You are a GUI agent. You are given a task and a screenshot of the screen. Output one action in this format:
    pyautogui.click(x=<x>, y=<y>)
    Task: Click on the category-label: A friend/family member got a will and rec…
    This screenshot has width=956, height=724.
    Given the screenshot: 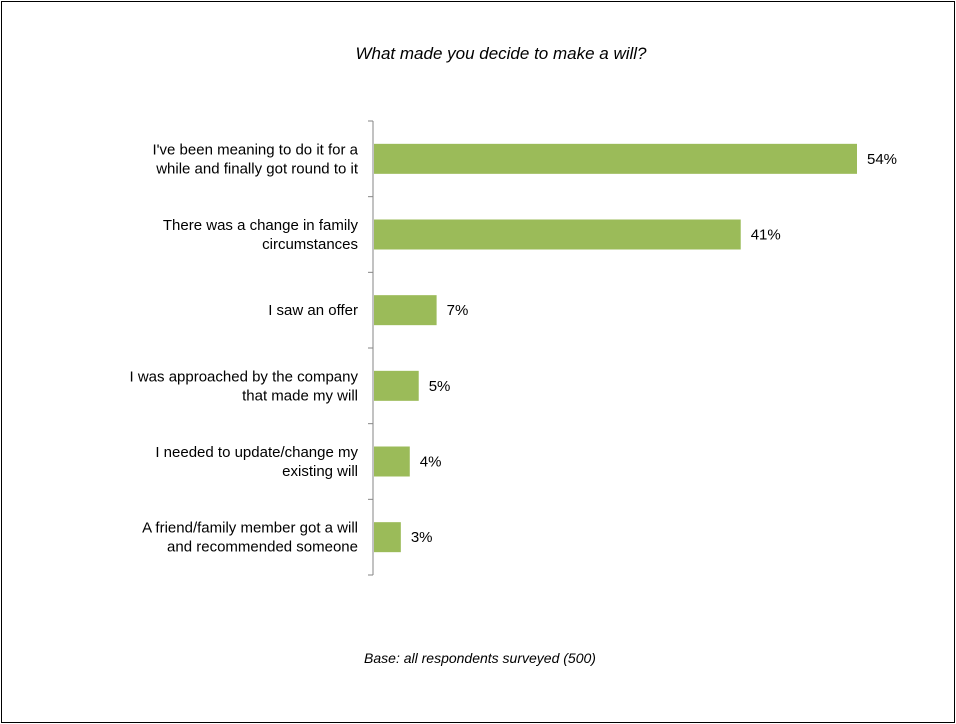 What is the action you would take?
    pyautogui.click(x=250, y=538)
    